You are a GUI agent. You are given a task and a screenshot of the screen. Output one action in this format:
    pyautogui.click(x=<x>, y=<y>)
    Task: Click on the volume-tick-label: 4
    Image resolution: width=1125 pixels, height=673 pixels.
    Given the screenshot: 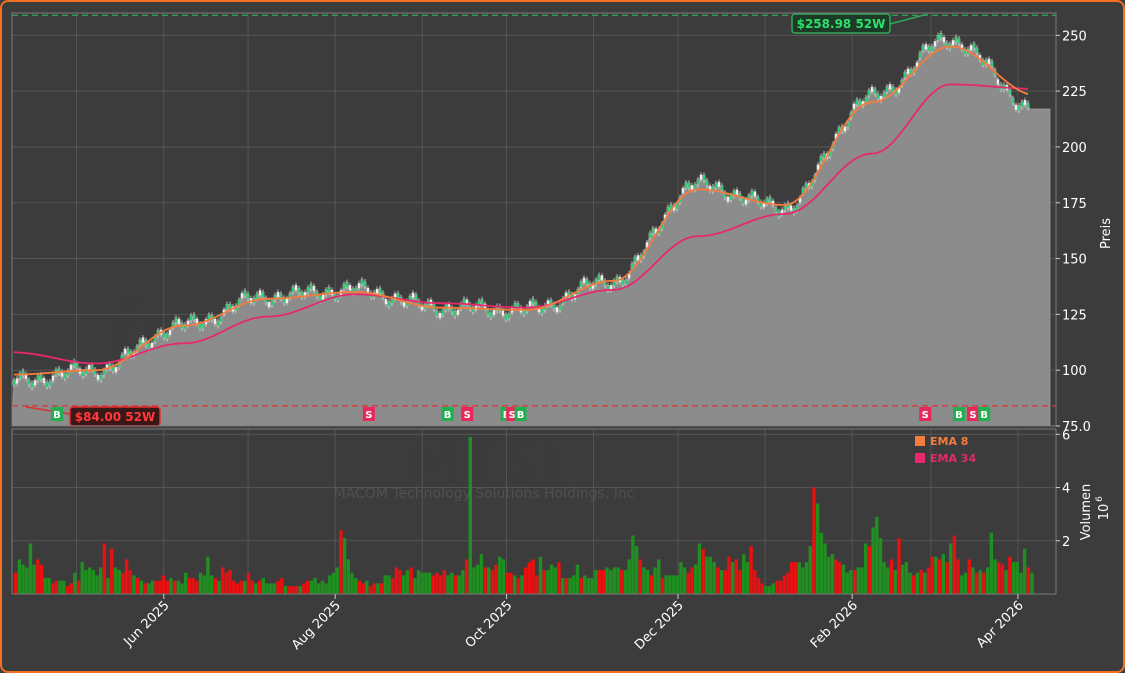 What is the action you would take?
    pyautogui.click(x=1066, y=489)
    